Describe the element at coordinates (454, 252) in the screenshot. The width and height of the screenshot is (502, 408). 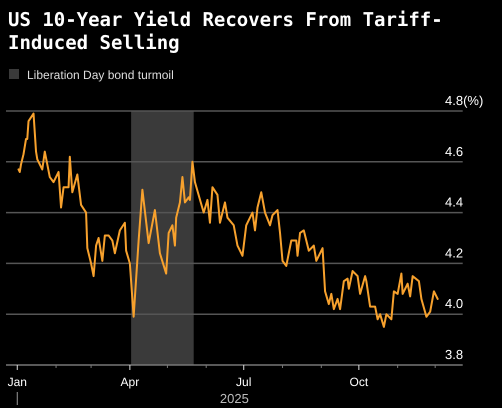
I see `y-tick-label: 4.2` at that location.